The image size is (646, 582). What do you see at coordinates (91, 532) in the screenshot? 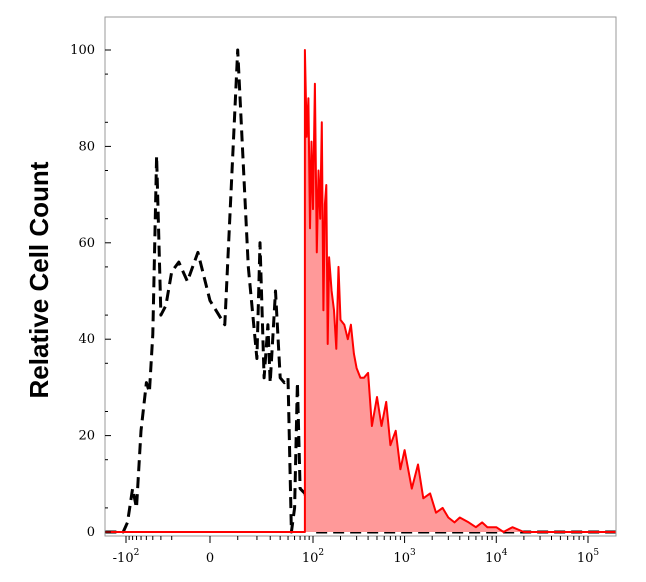
I see `y-tick-label: 0` at bounding box center [91, 532].